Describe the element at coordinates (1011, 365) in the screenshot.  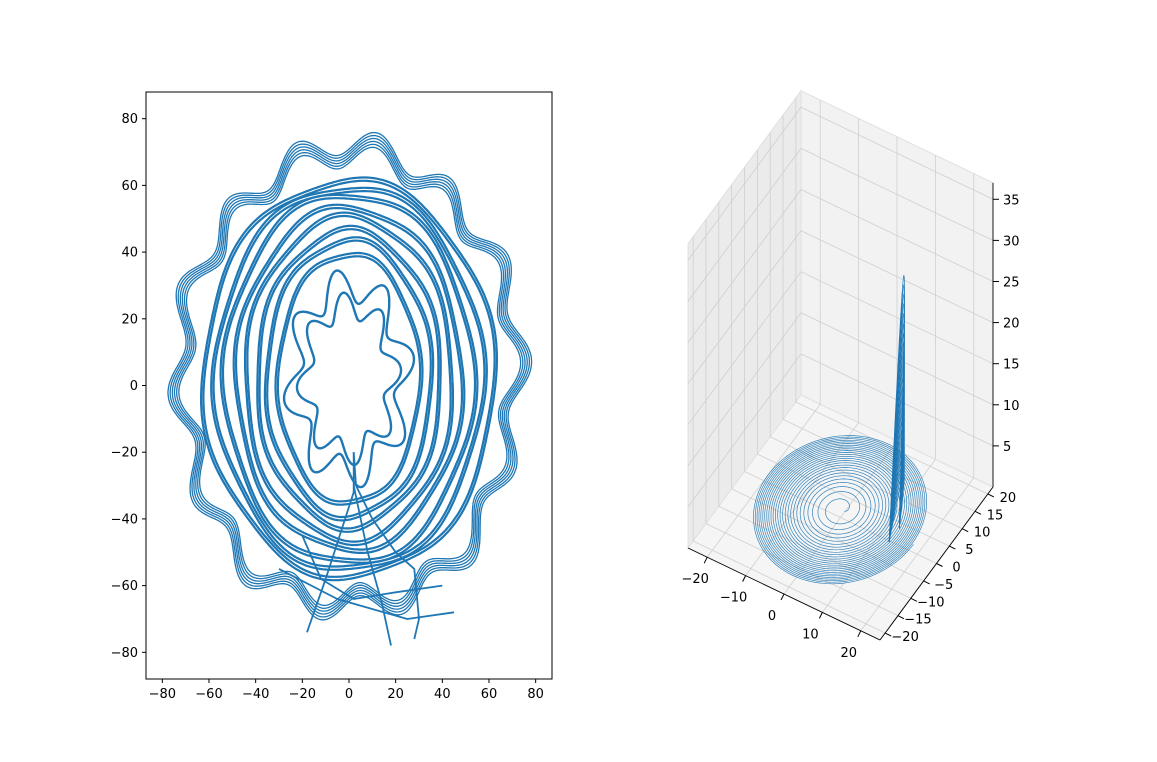
I see `z3d-tick-label: 15` at that location.